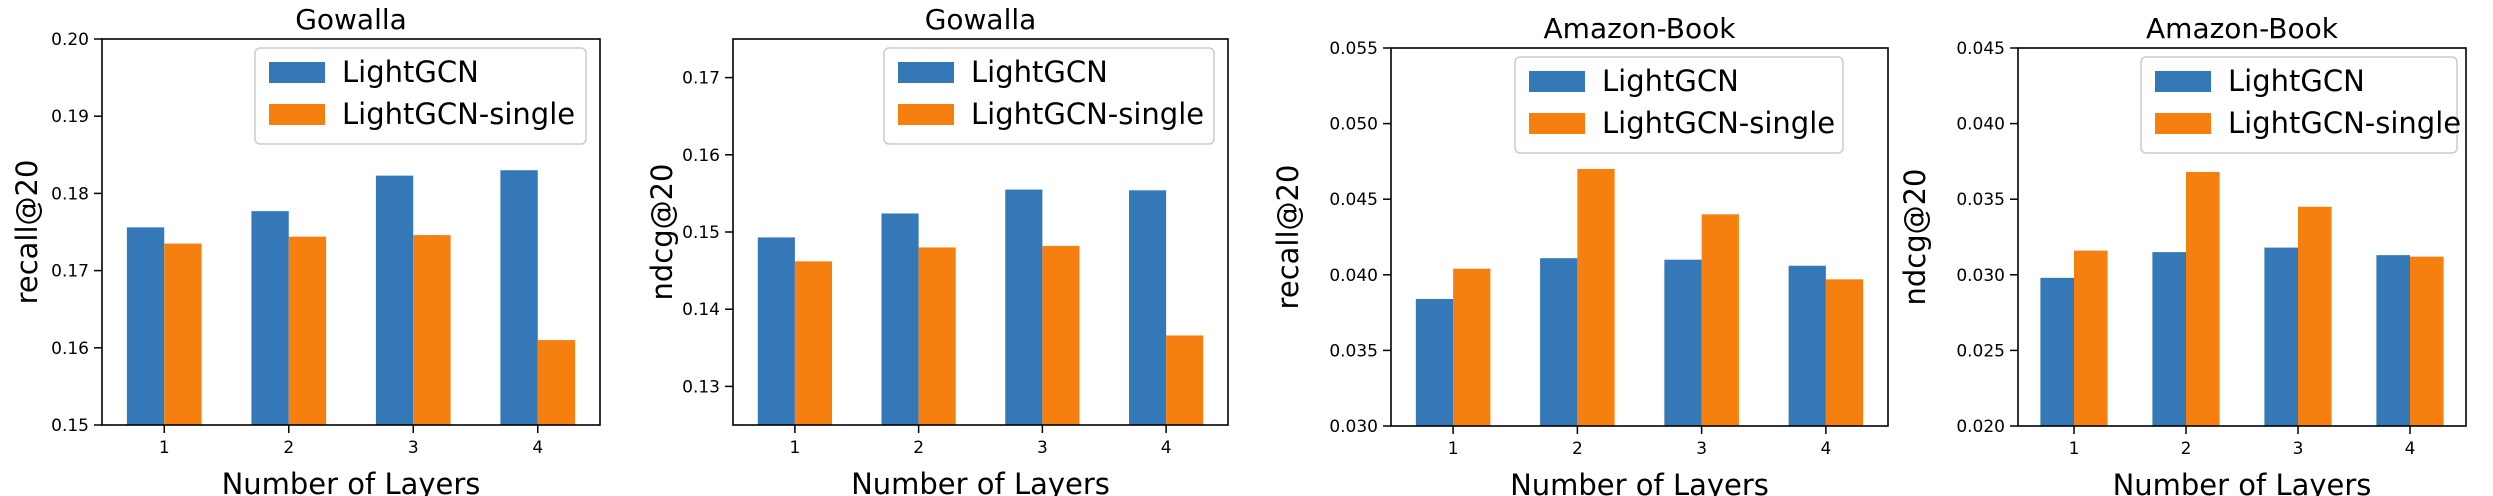  I want to click on y-tick-label: 0.16, so click(701, 156).